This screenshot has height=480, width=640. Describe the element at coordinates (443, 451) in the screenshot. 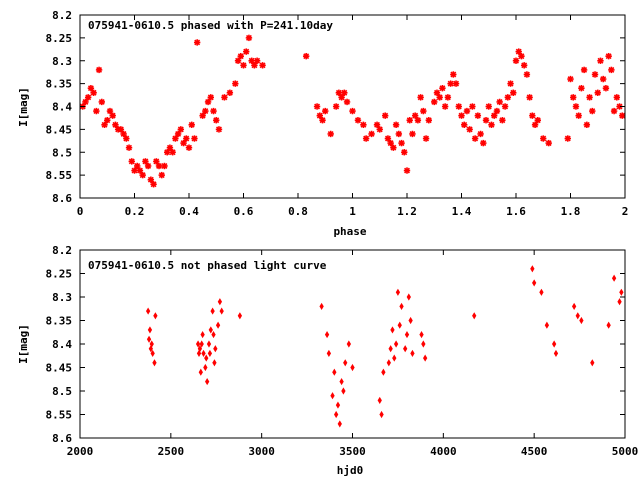

I see `x-tick-label: 4000` at that location.